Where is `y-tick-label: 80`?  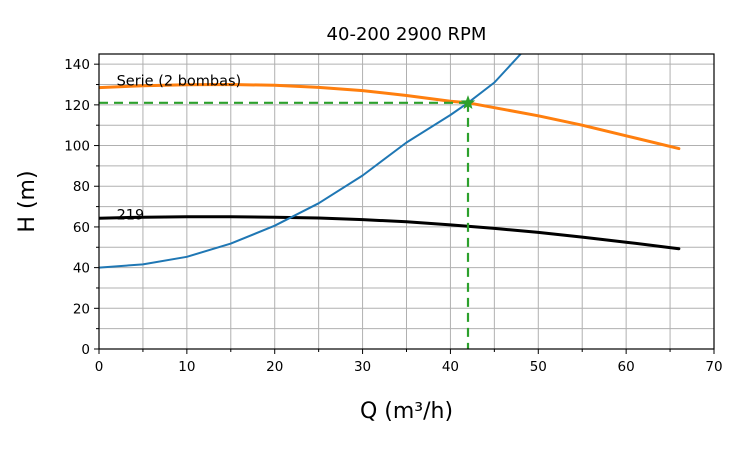 y-tick-label: 80 is located at coordinates (81, 187).